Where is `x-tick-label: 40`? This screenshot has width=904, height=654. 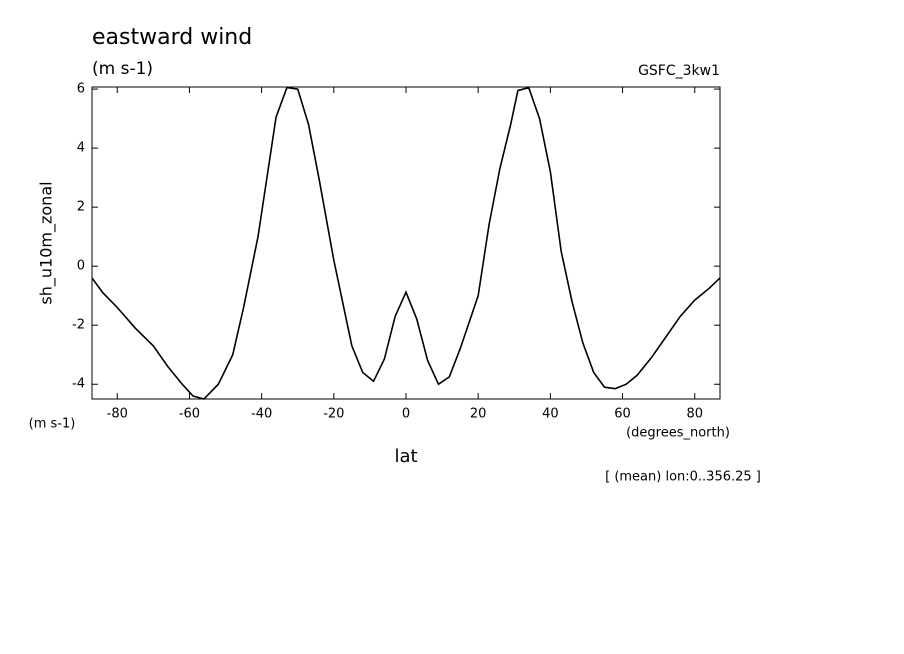 x-tick-label: 40 is located at coordinates (550, 414).